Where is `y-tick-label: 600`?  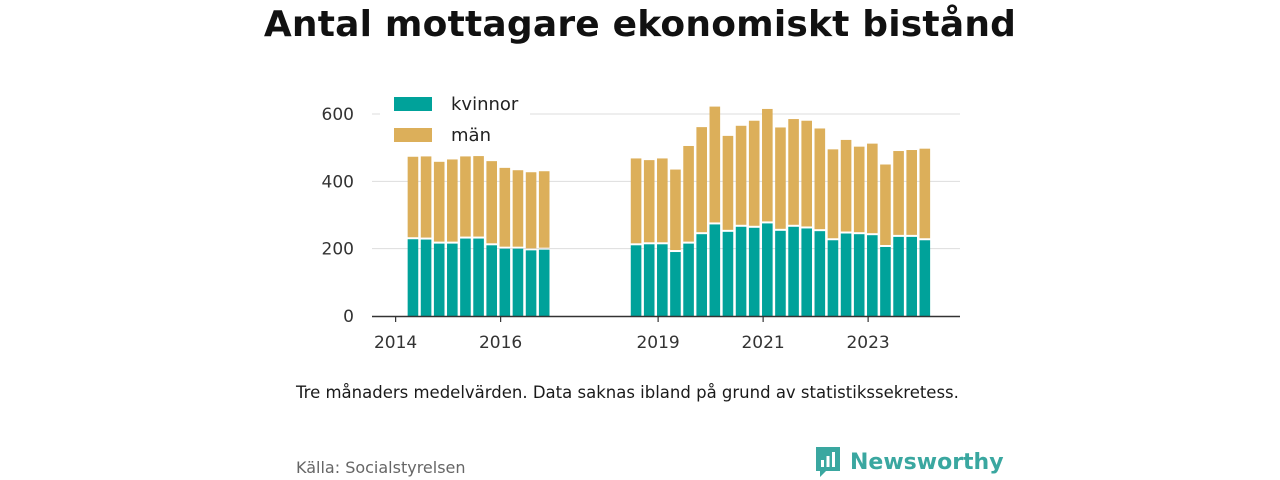
y-tick-label: 600 is located at coordinates (338, 115).